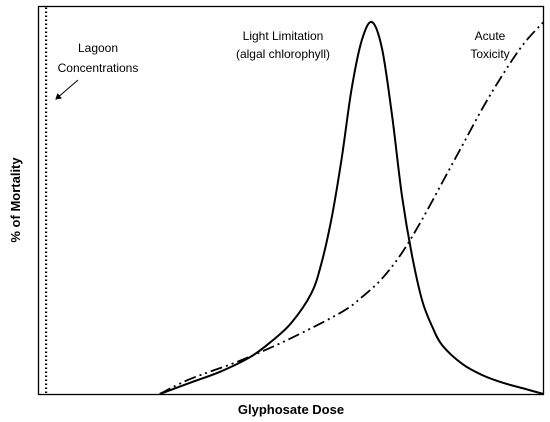 This screenshot has height=422, width=550. What do you see at coordinates (15, 200) in the screenshot?
I see `y-axis-title: % of Mortality` at bounding box center [15, 200].